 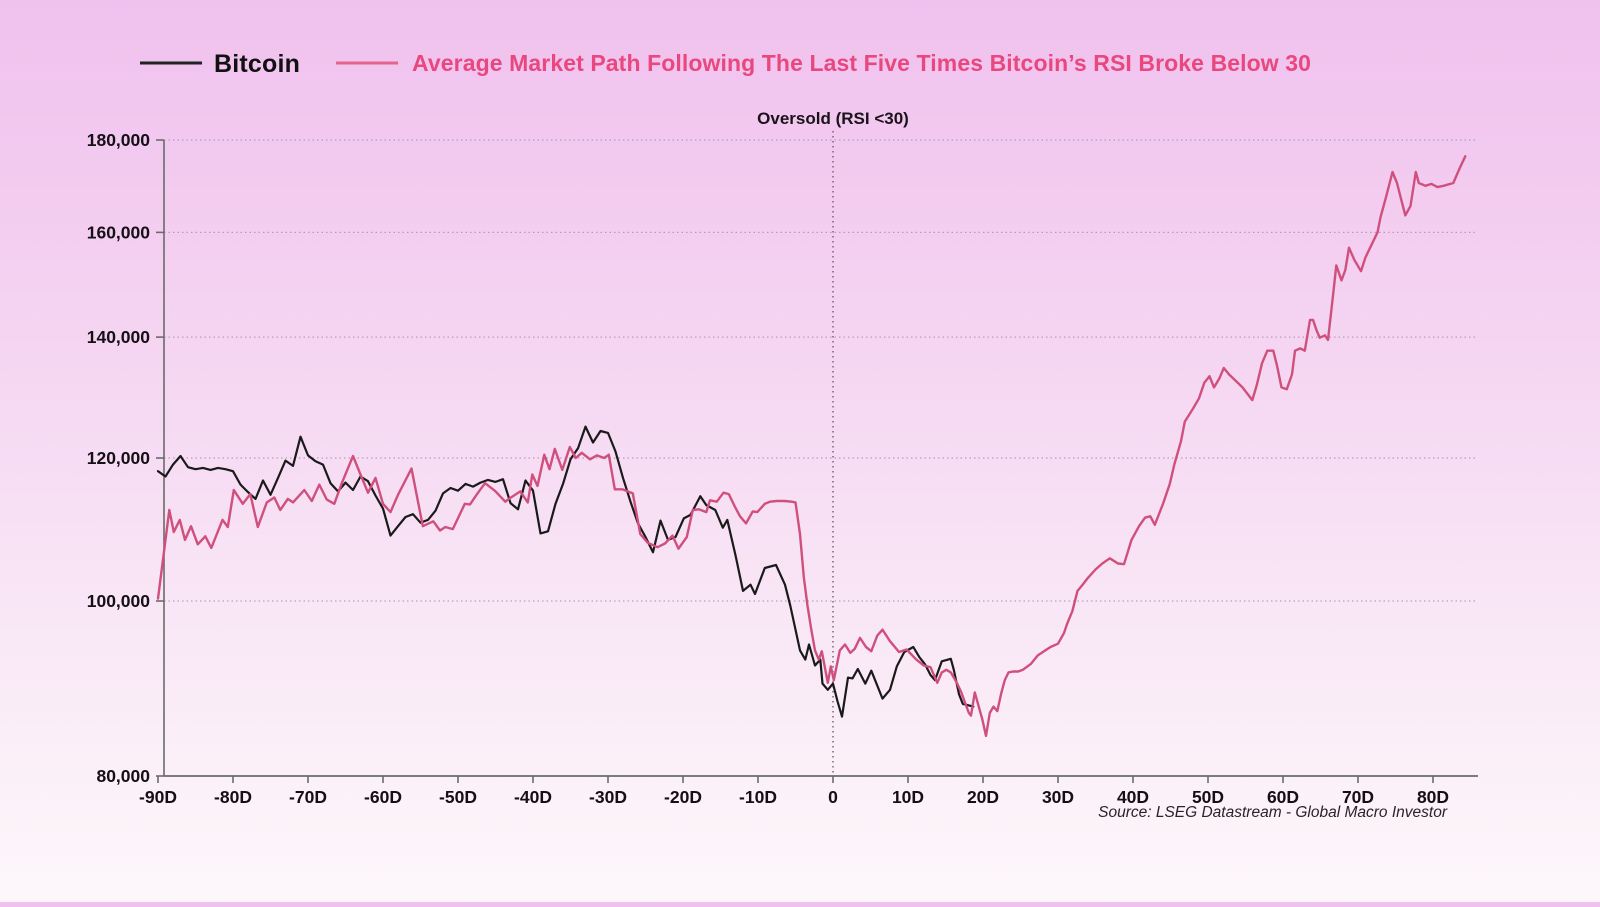 What do you see at coordinates (119, 140) in the screenshot?
I see `y-tick-label-180000: 180,000` at bounding box center [119, 140].